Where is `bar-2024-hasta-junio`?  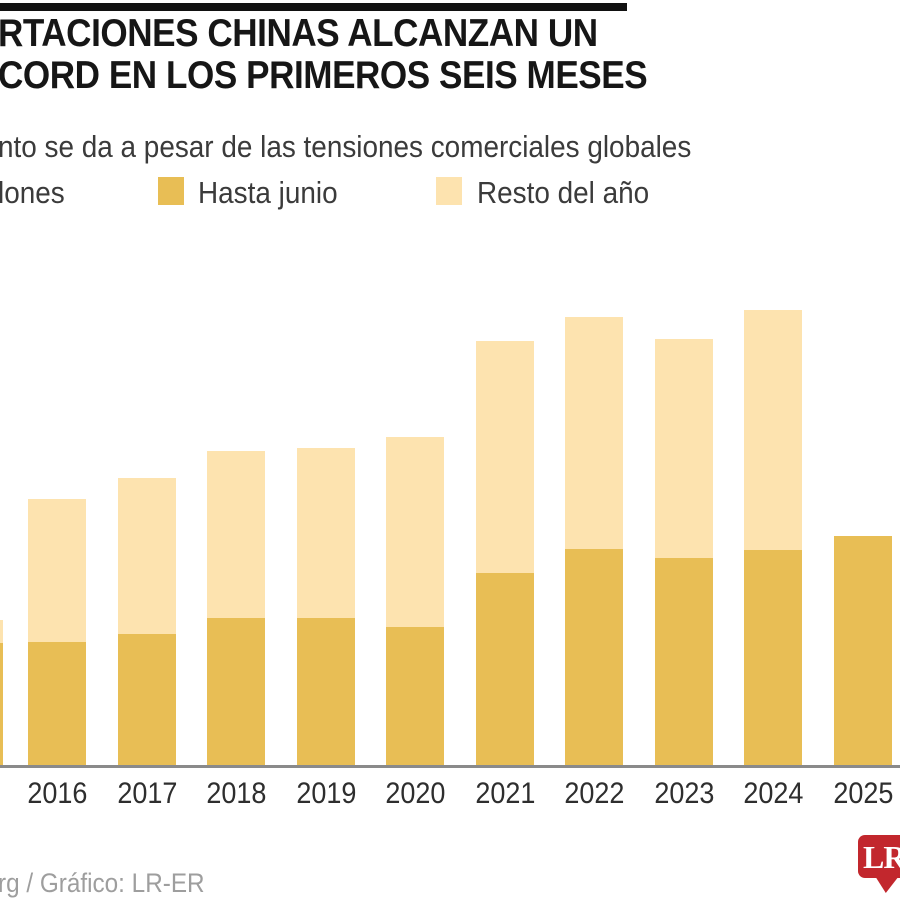
bar-2024-hasta-junio is located at coordinates (773, 658).